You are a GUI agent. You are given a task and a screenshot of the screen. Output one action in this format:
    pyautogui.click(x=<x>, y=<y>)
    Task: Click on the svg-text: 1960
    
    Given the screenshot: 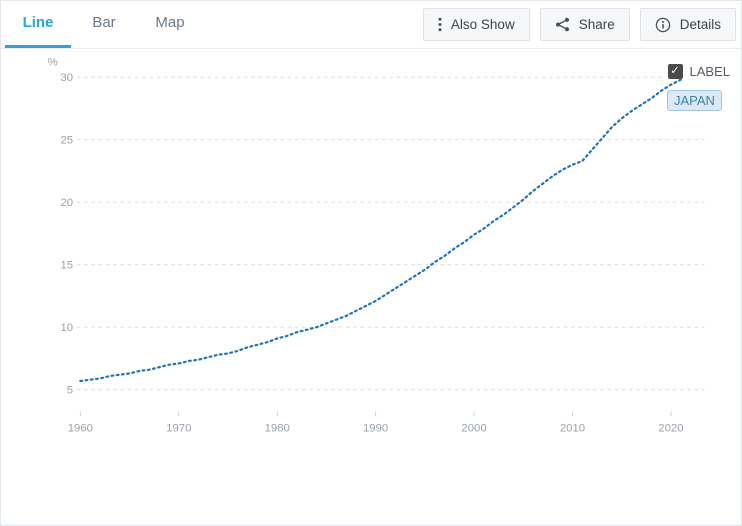 What is the action you would take?
    pyautogui.click(x=80, y=429)
    